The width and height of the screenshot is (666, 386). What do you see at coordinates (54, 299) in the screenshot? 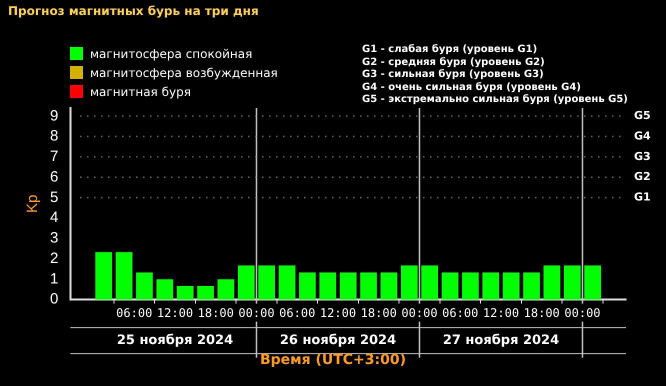
I see `y-tick-label: 0` at bounding box center [54, 299].